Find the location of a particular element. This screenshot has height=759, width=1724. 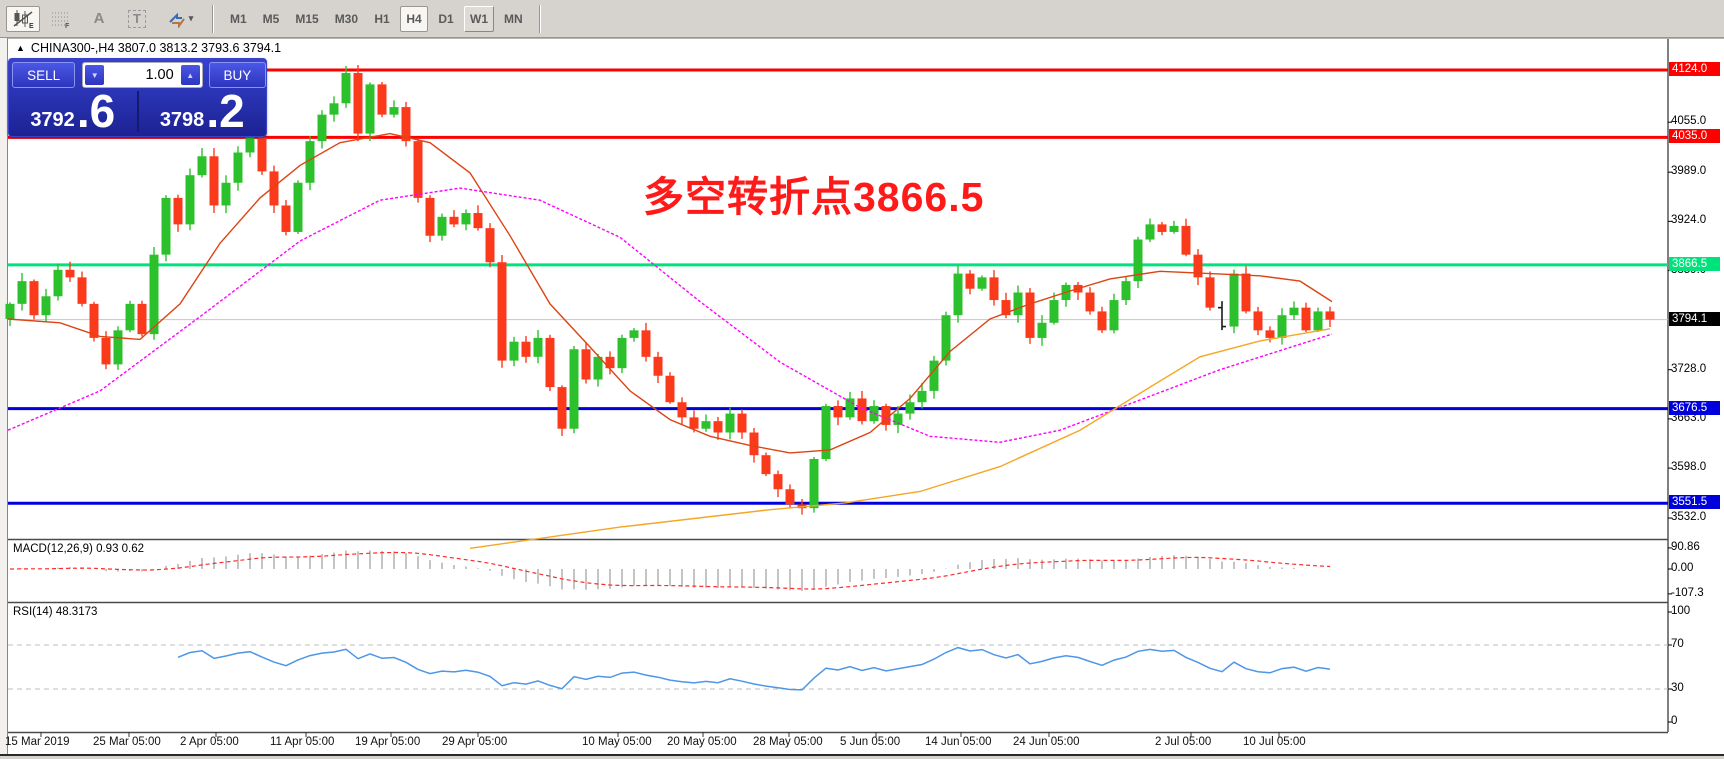

svg-text: F is located at coordinates (67, 26).